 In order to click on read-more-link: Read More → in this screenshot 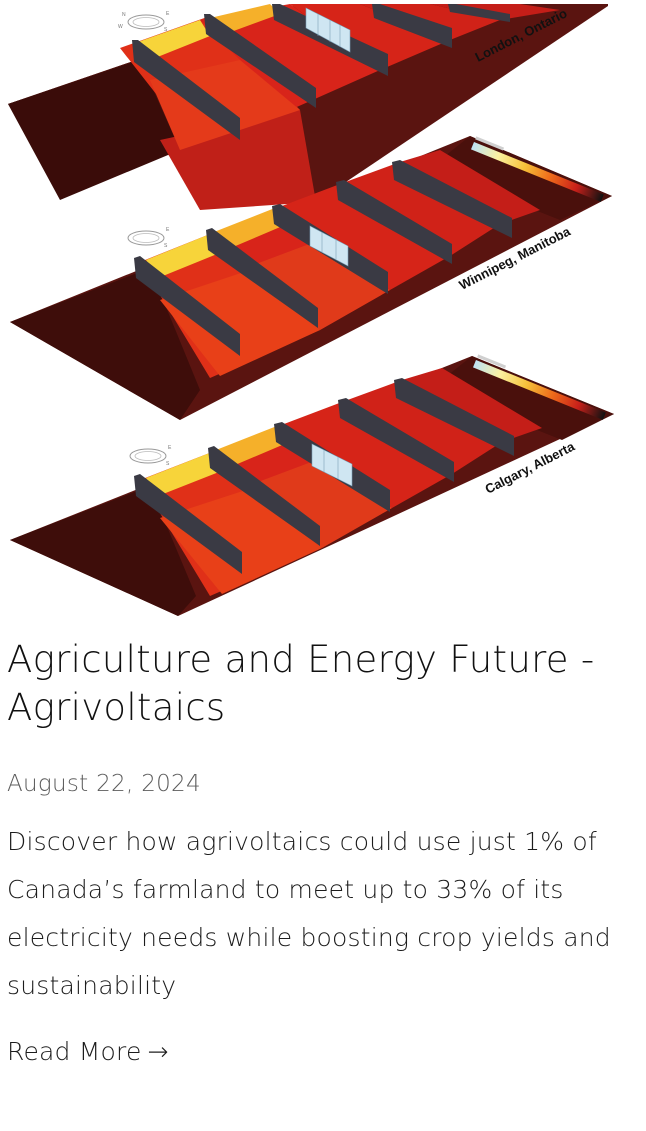, I will do `click(88, 1052)`.